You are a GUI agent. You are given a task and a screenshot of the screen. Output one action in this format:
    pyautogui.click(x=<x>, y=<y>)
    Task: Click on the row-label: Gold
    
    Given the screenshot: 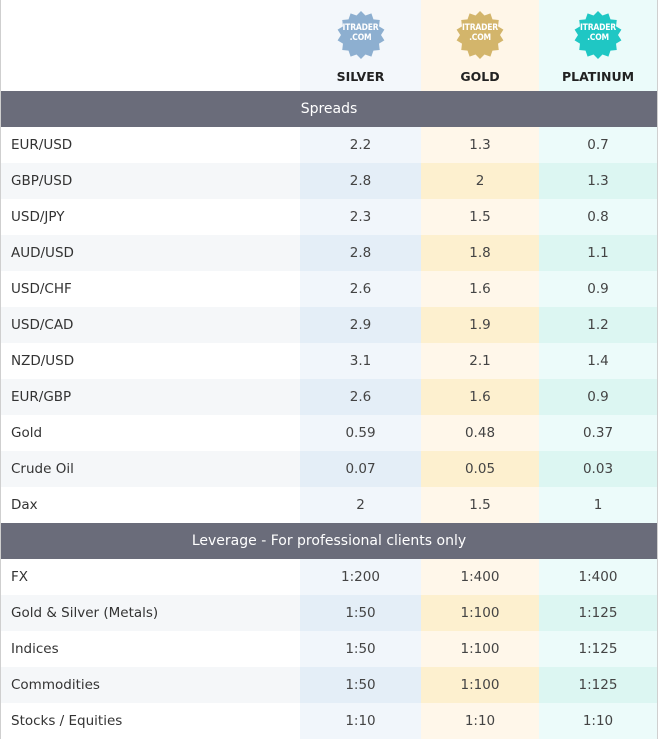 What is the action you would take?
    pyautogui.click(x=150, y=433)
    